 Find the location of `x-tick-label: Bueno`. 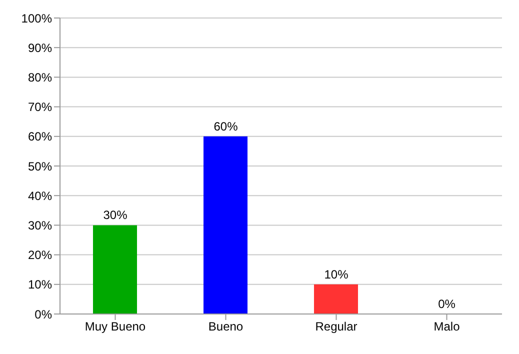

x-tick-label: Bueno is located at coordinates (226, 327).